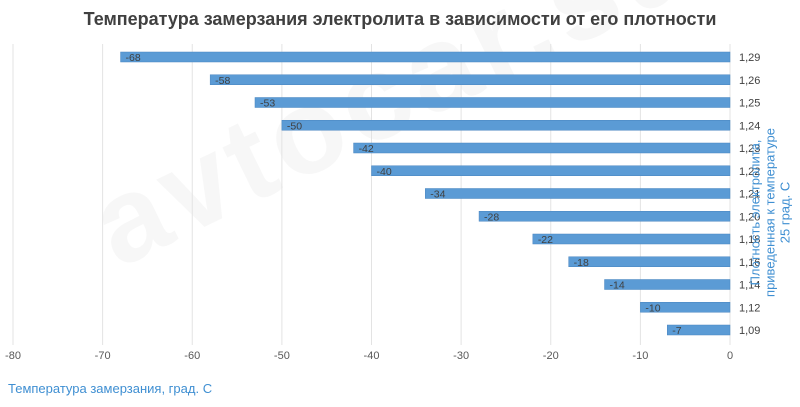 Image resolution: width=800 pixels, height=407 pixels. What do you see at coordinates (749, 331) in the screenshot?
I see `category-label: 1,09` at bounding box center [749, 331].